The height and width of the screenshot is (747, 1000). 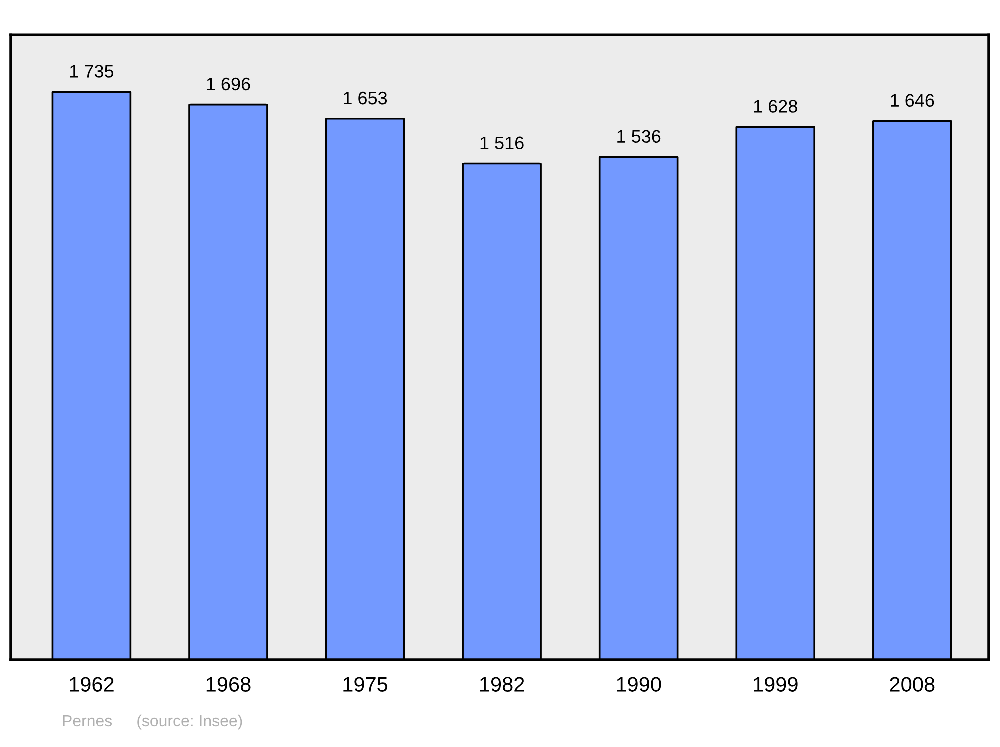 I want to click on data-label: 1 646, so click(x=912, y=101).